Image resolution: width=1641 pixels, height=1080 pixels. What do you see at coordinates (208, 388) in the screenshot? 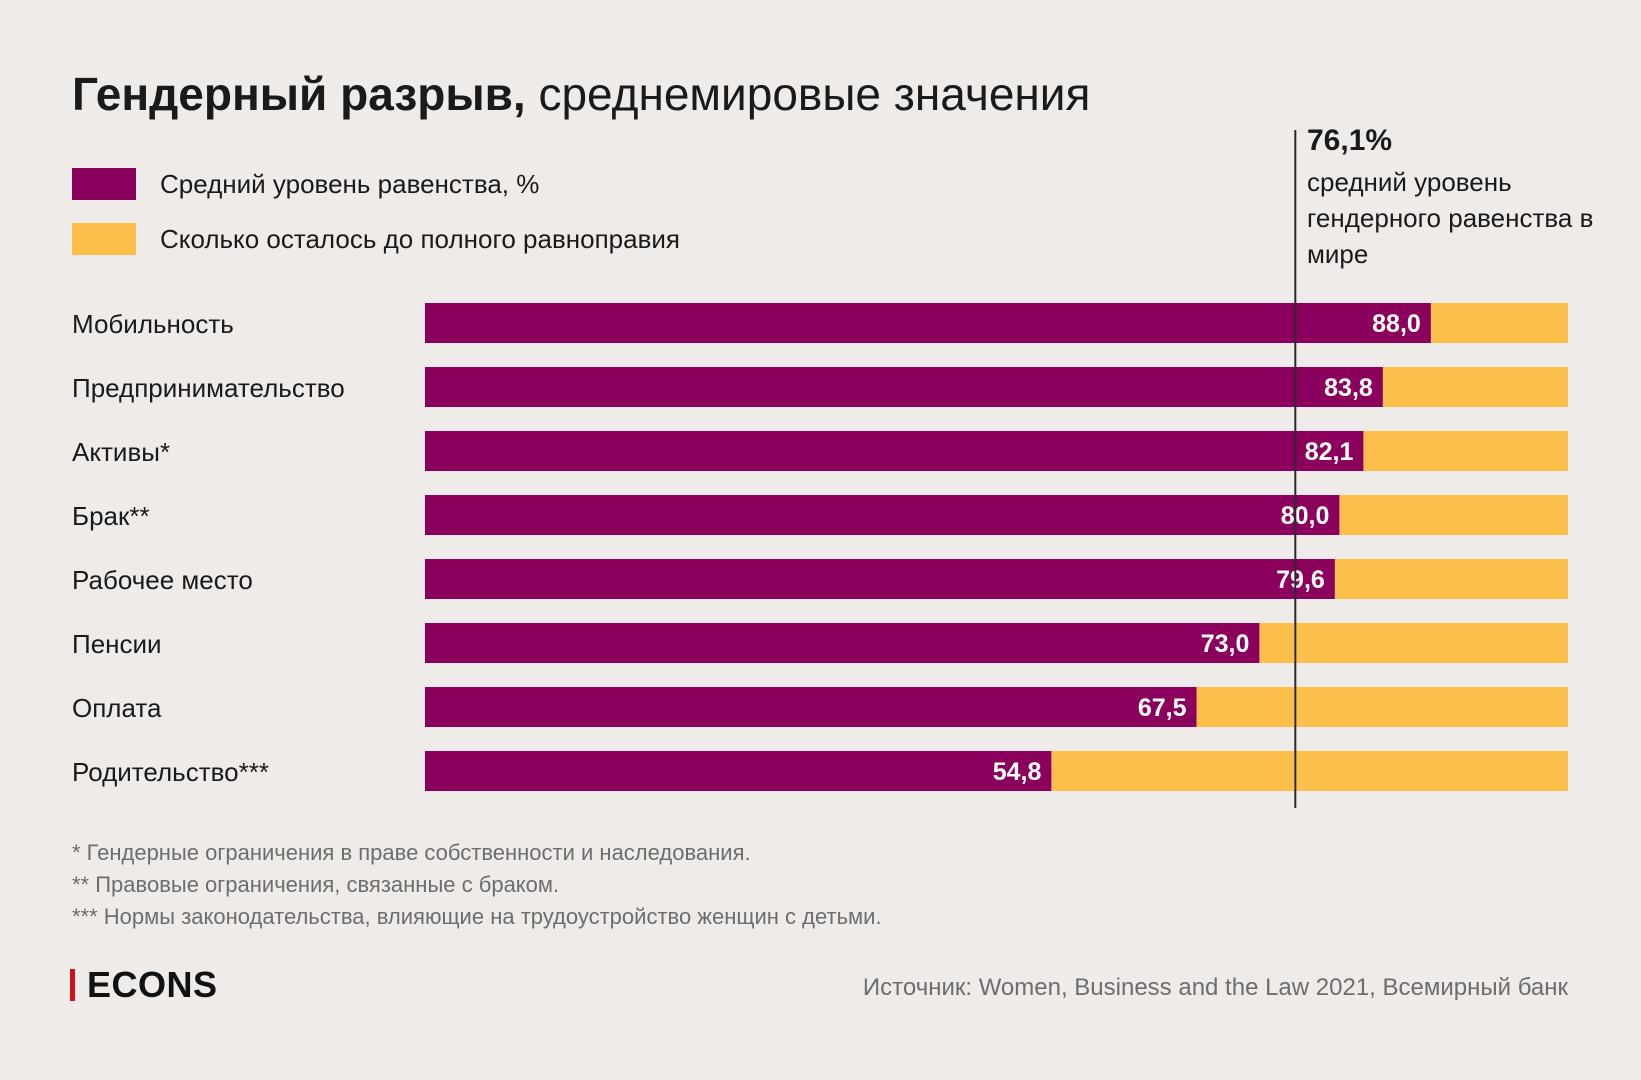
I see `category-label: Предпринимательство` at bounding box center [208, 388].